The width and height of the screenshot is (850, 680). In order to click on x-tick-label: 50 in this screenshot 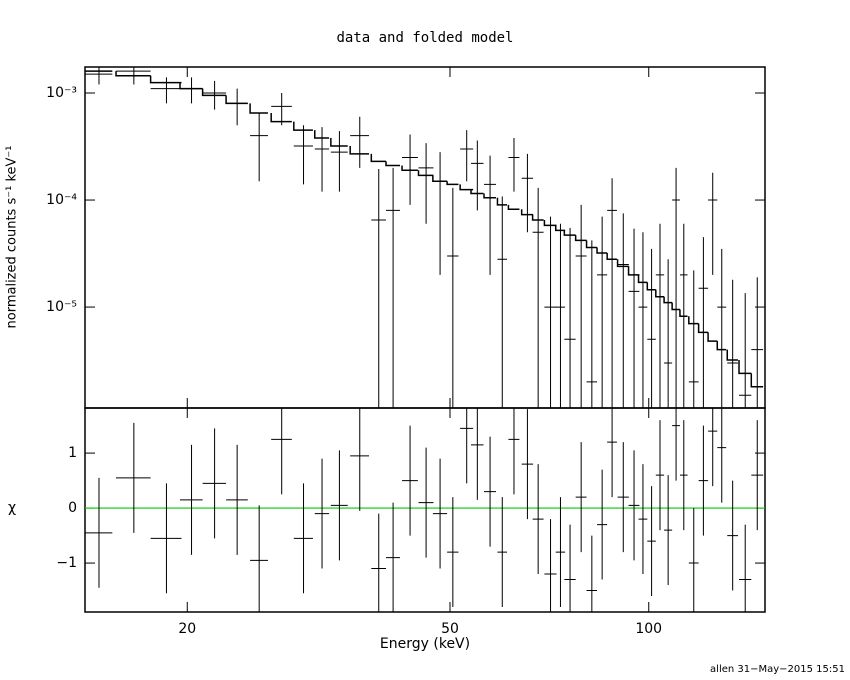, I will do `click(450, 629)`.